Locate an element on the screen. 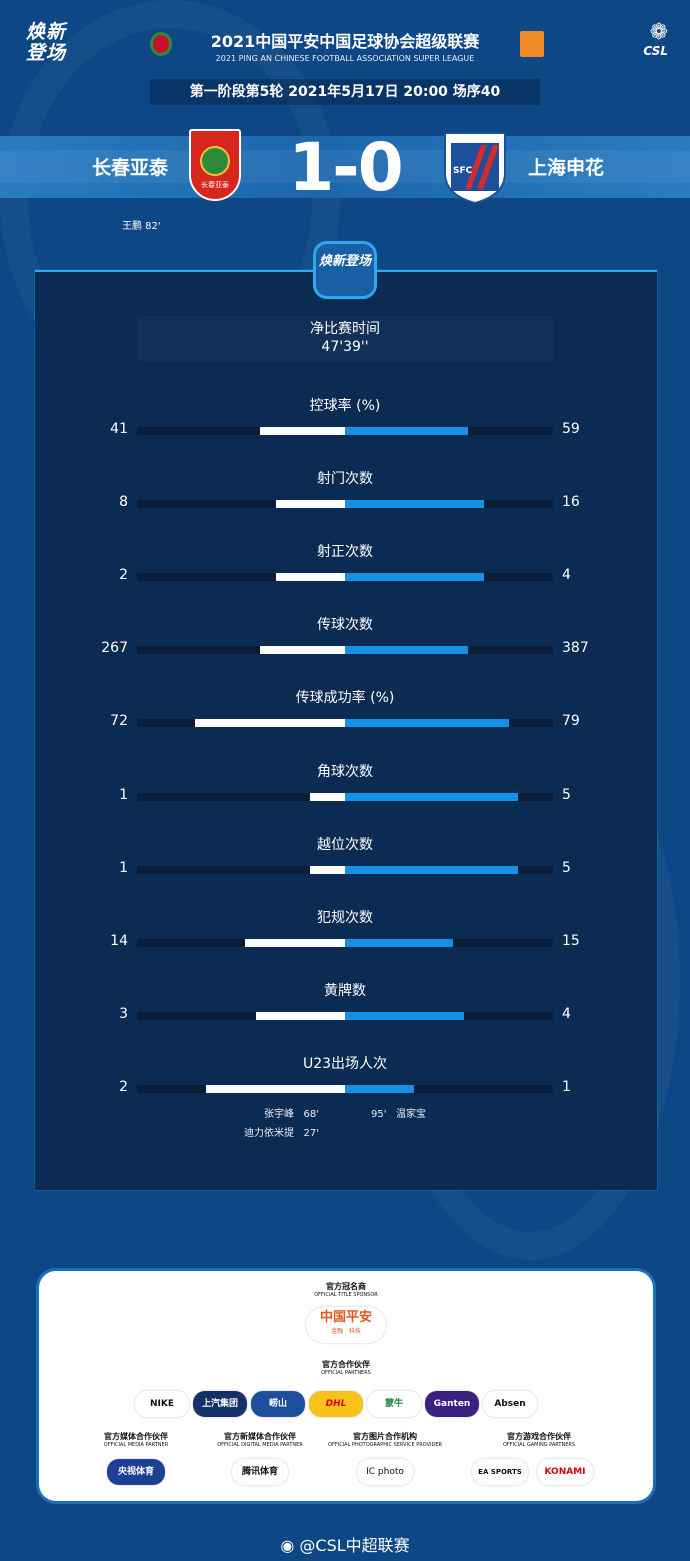 The image size is (690, 1561). league-title-cn: 2021中国平安中国足球协会超级联赛 is located at coordinates (345, 41).